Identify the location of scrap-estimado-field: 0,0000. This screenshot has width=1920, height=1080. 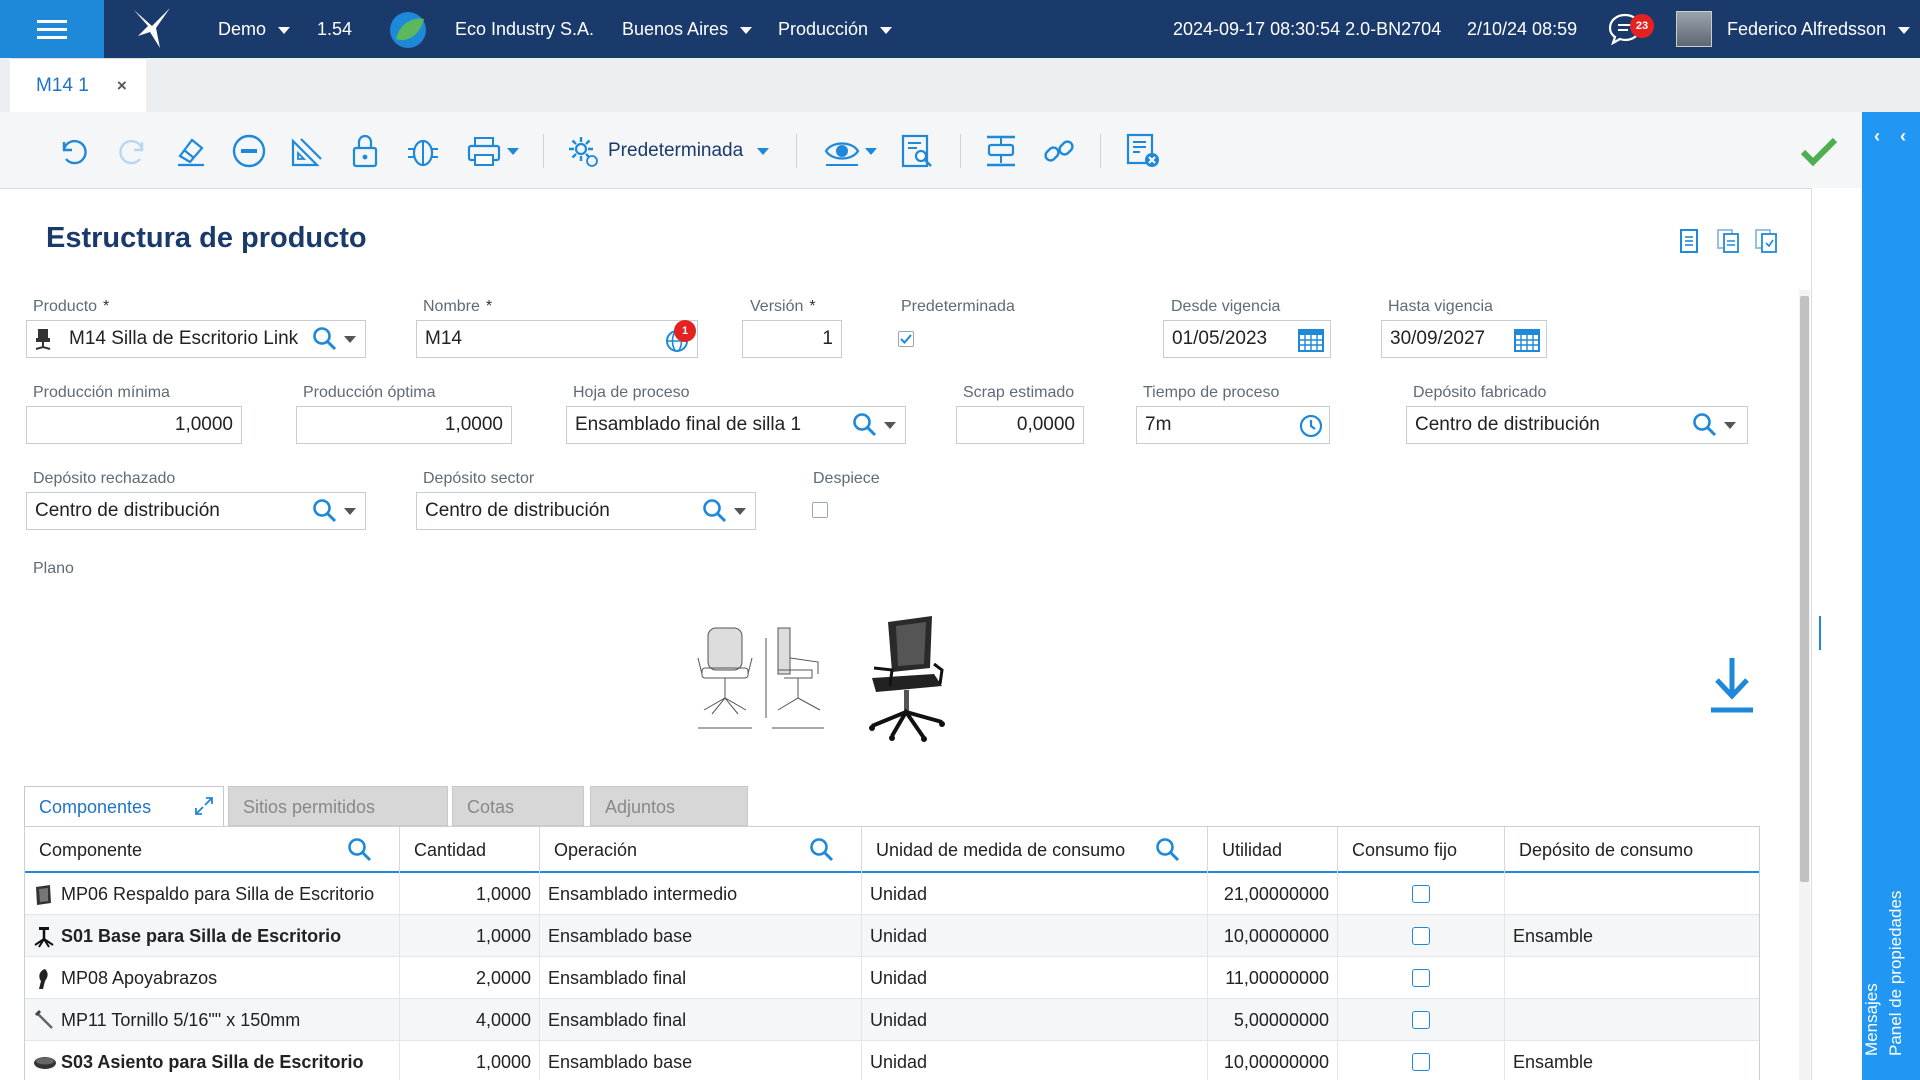
(1020, 425).